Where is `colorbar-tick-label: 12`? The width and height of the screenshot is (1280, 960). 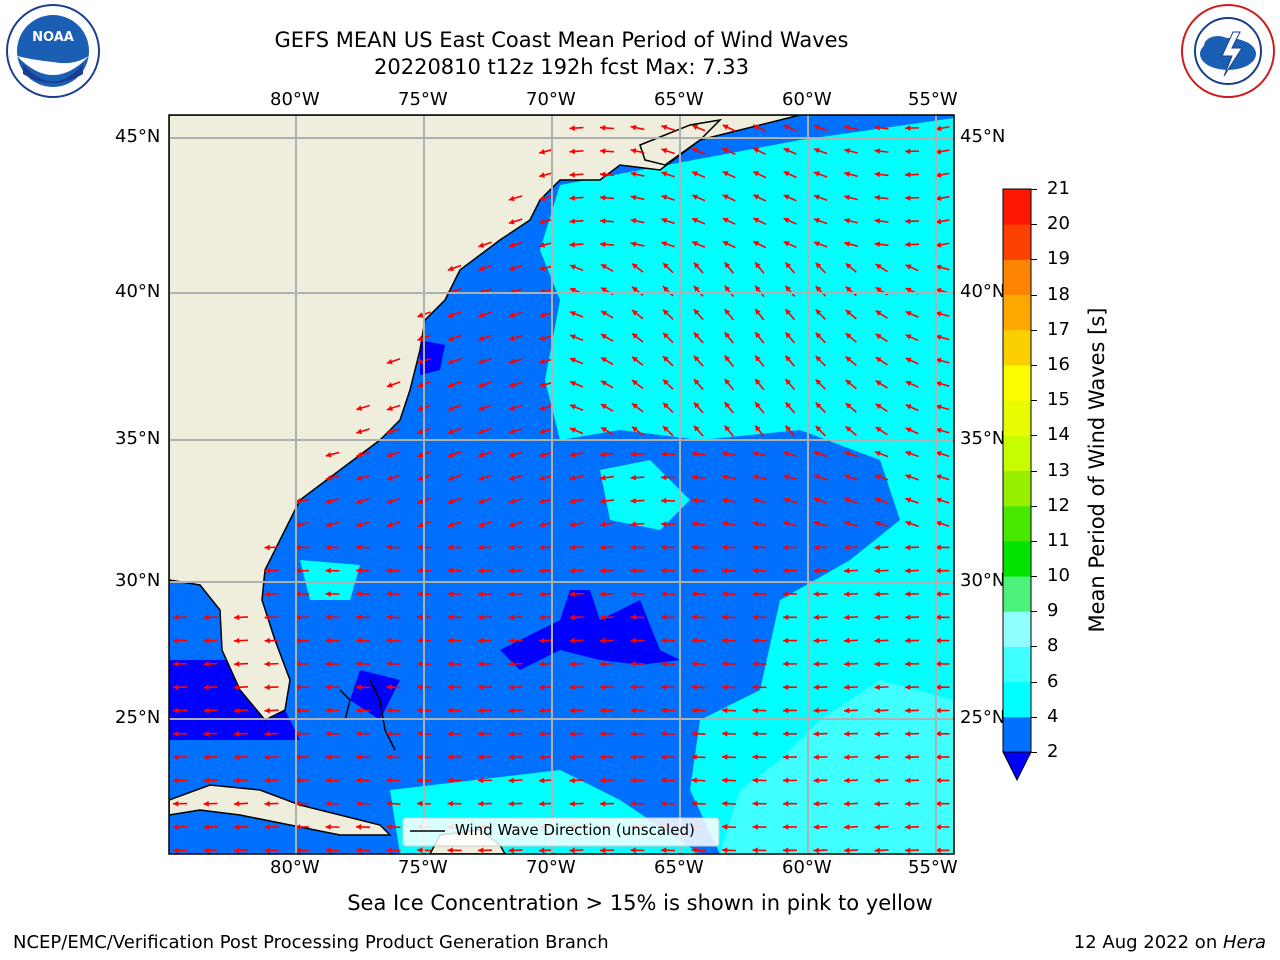 colorbar-tick-label: 12 is located at coordinates (1058, 505).